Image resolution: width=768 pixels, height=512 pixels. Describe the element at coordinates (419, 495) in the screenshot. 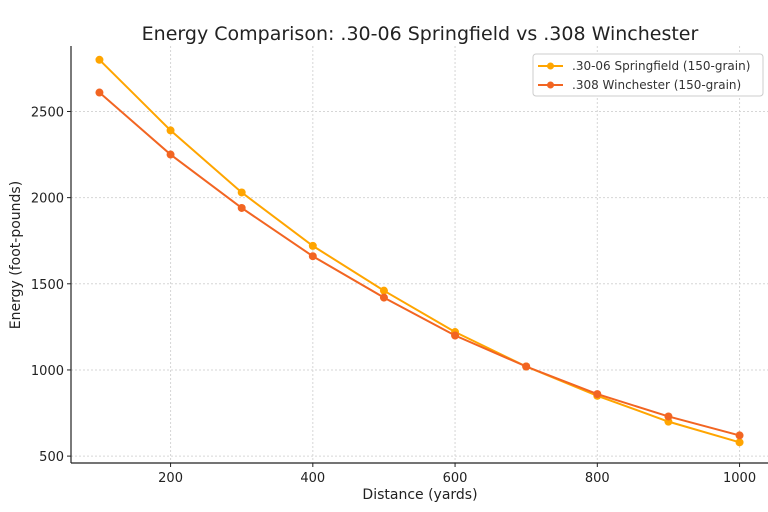

I see `x-axis-label: Distance (yards)` at that location.